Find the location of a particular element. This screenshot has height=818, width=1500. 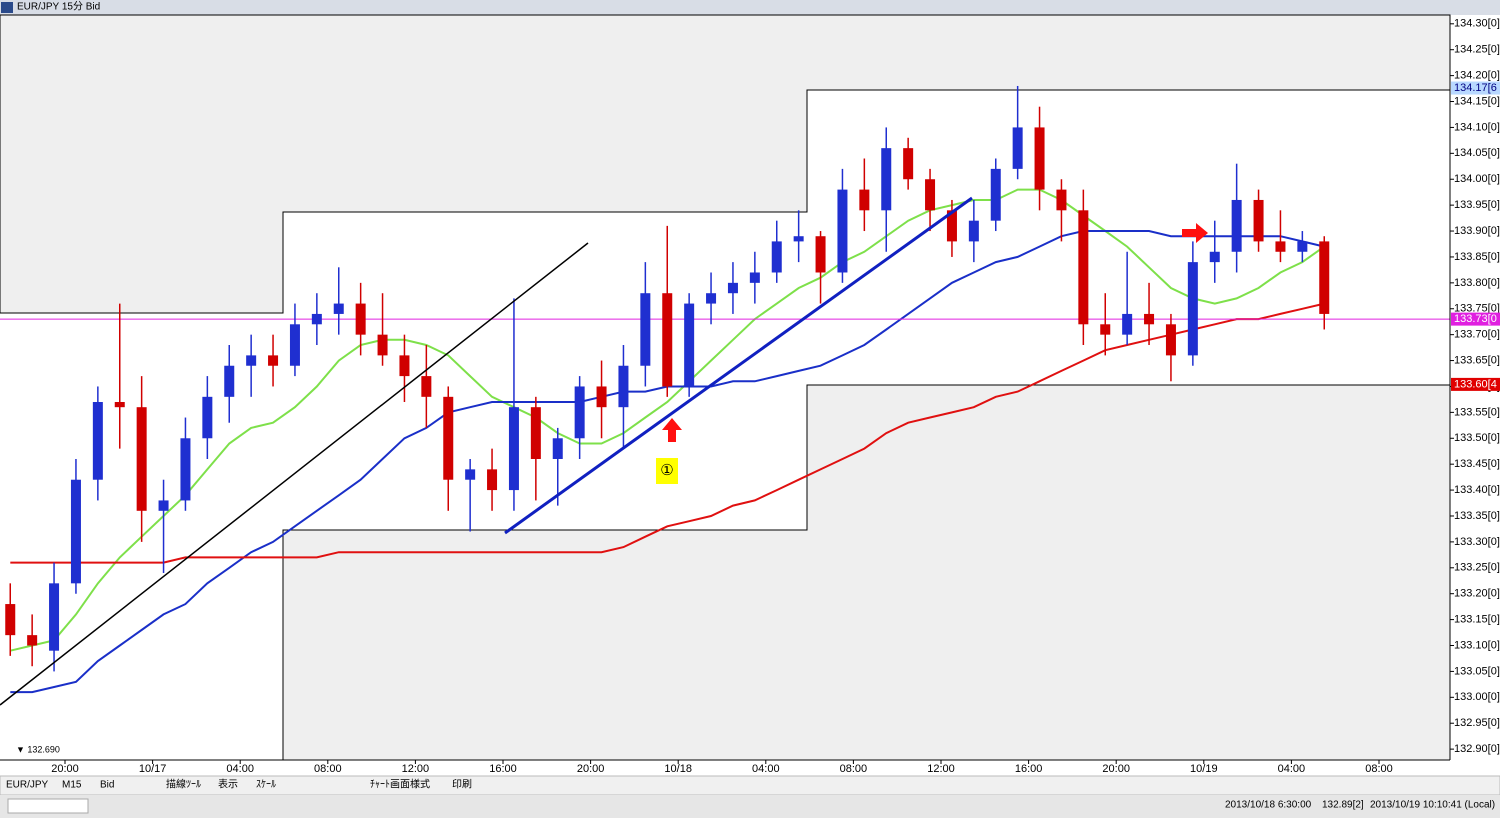

toolbar-button: ﾁｬｰﾄ画面様式 is located at coordinates (400, 784).